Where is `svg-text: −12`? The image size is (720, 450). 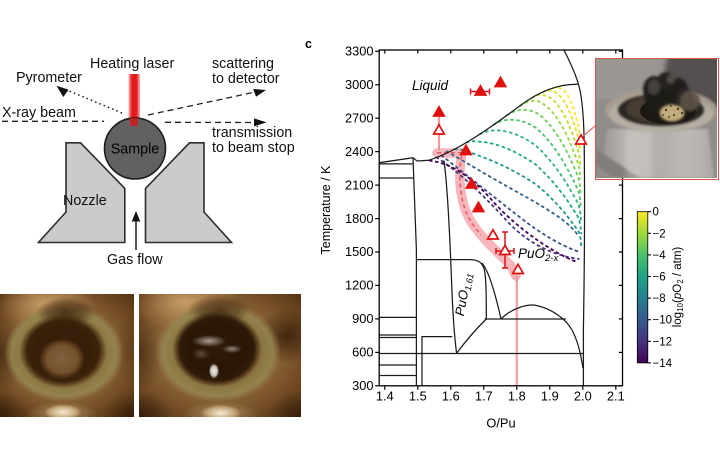 svg-text: −12 is located at coordinates (663, 342).